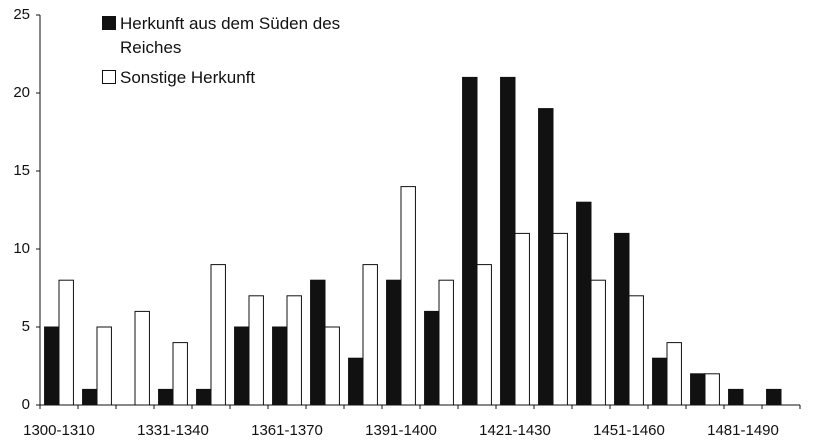 This screenshot has width=819, height=444. I want to click on y-tick-label: 0, so click(26, 404).